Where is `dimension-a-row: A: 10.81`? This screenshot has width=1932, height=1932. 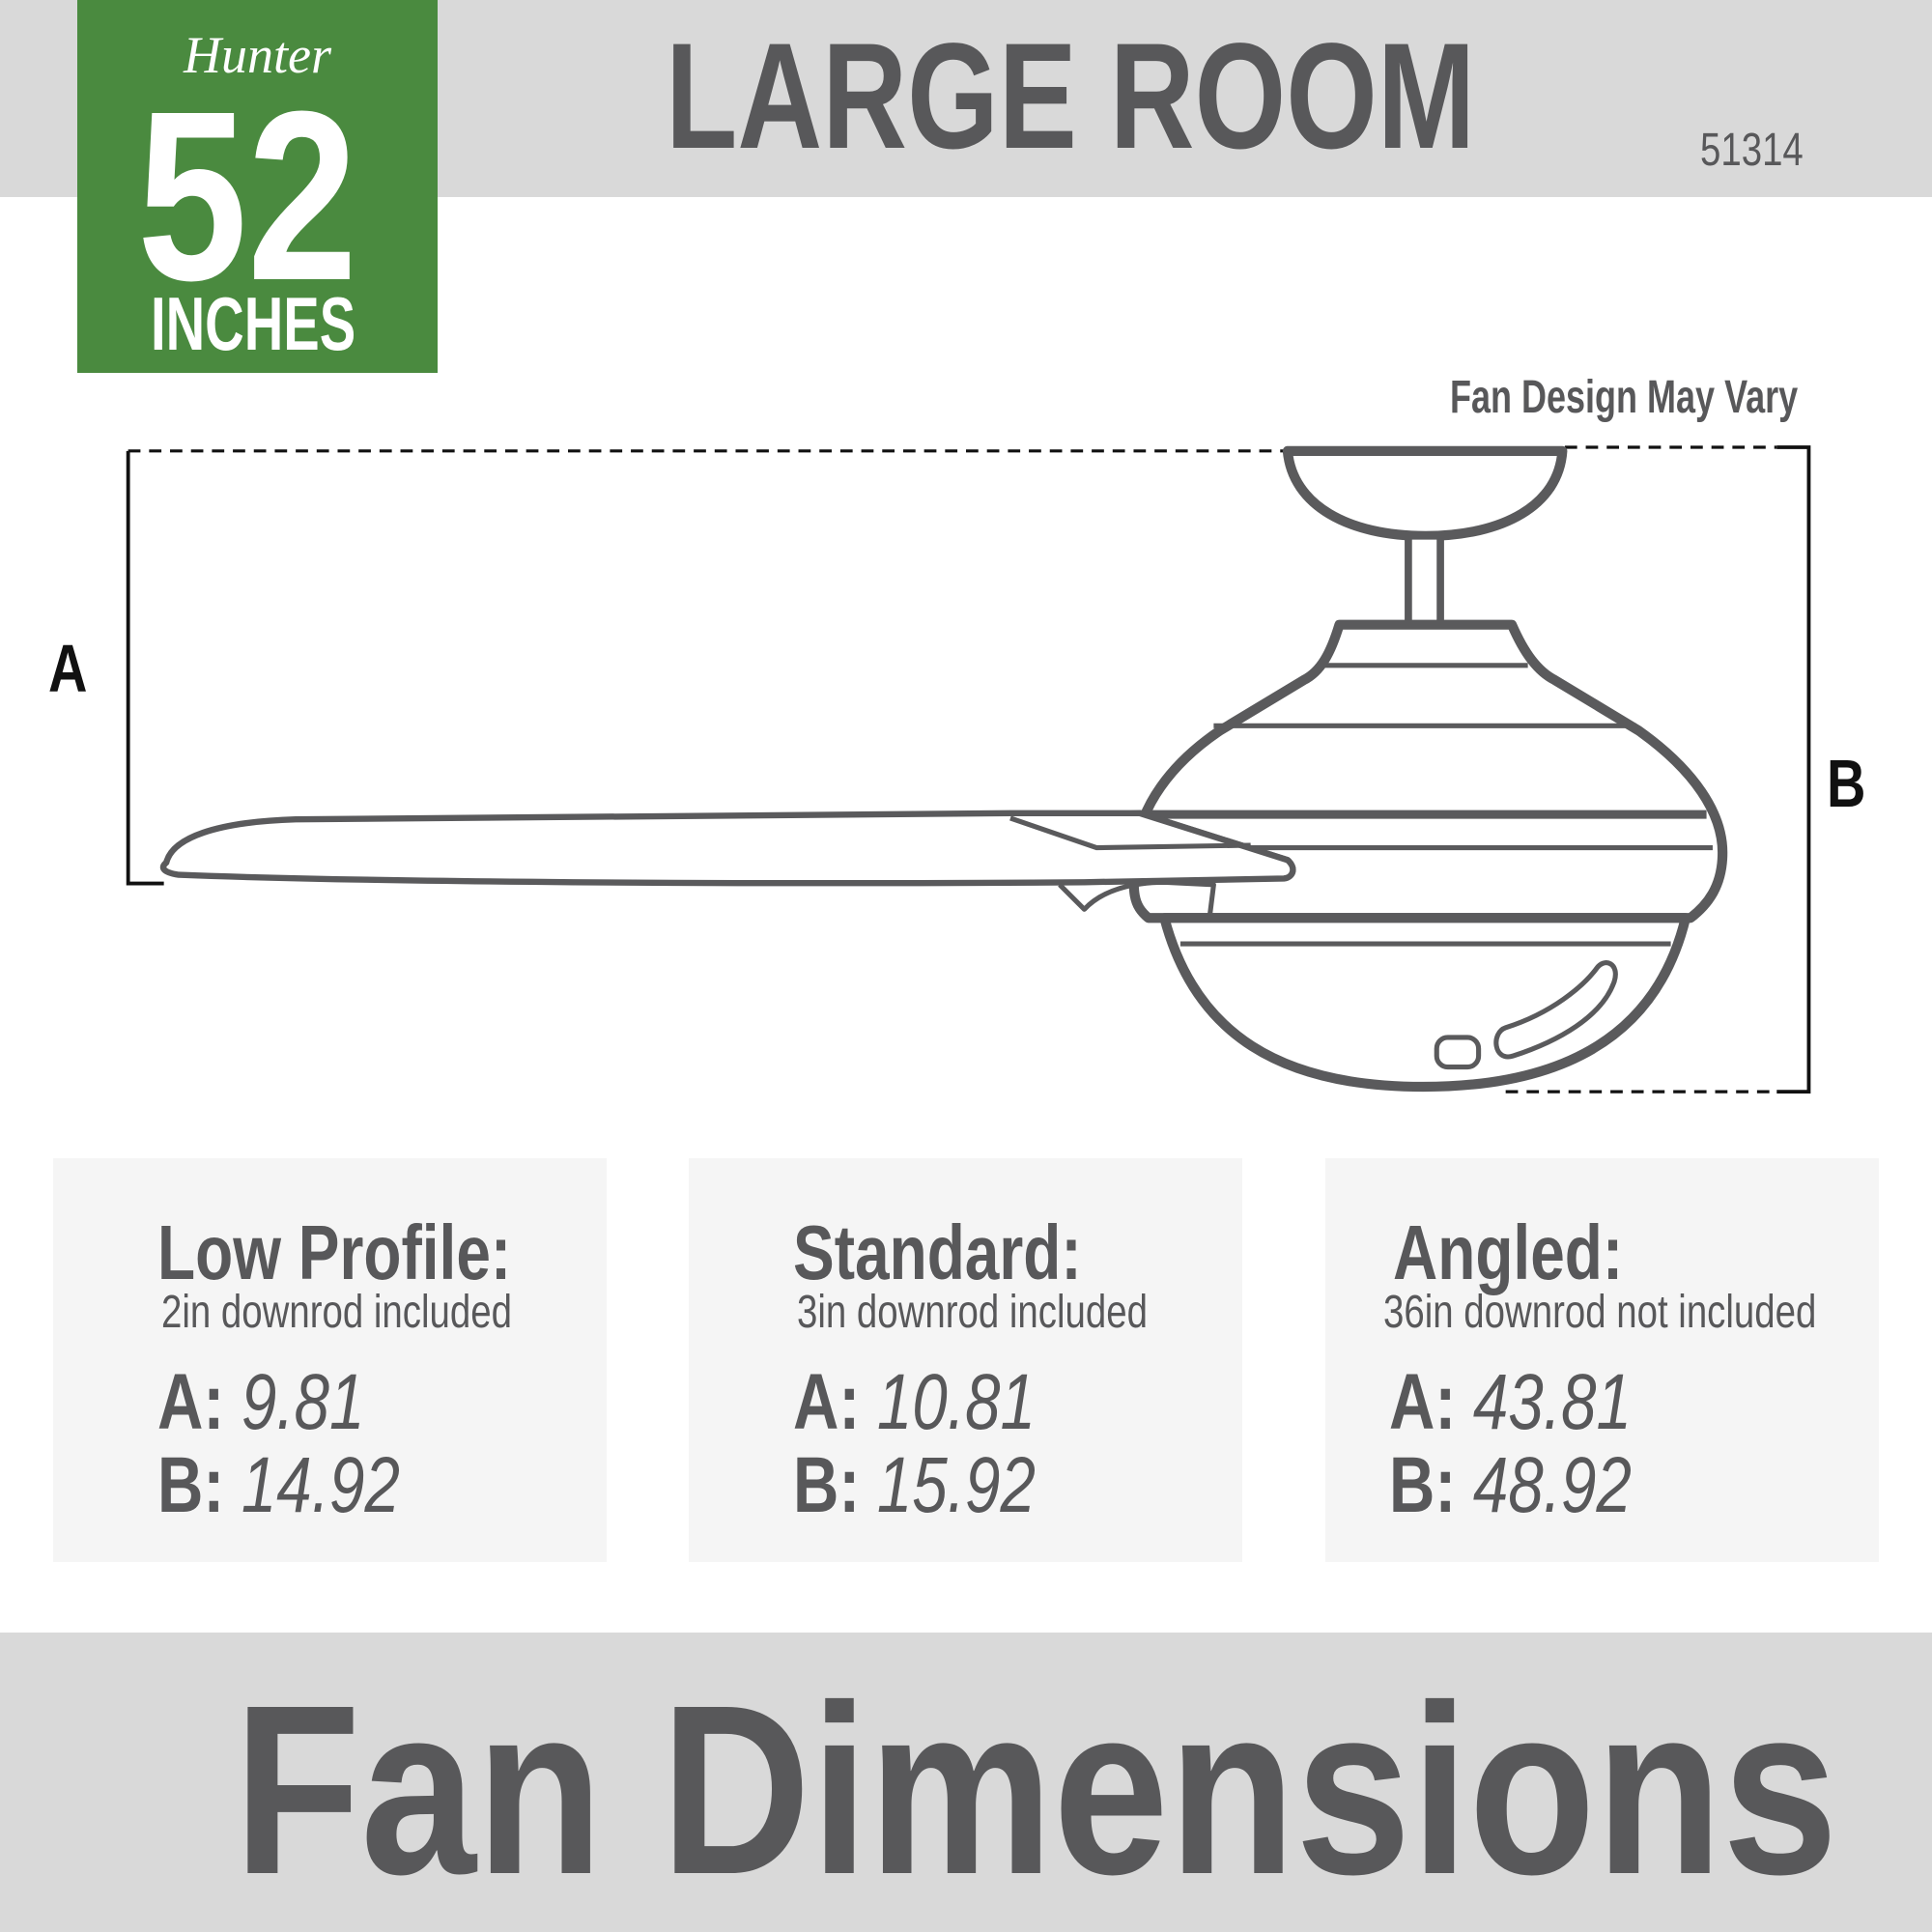 dimension-a-row: A: 10.81 is located at coordinates (914, 1402).